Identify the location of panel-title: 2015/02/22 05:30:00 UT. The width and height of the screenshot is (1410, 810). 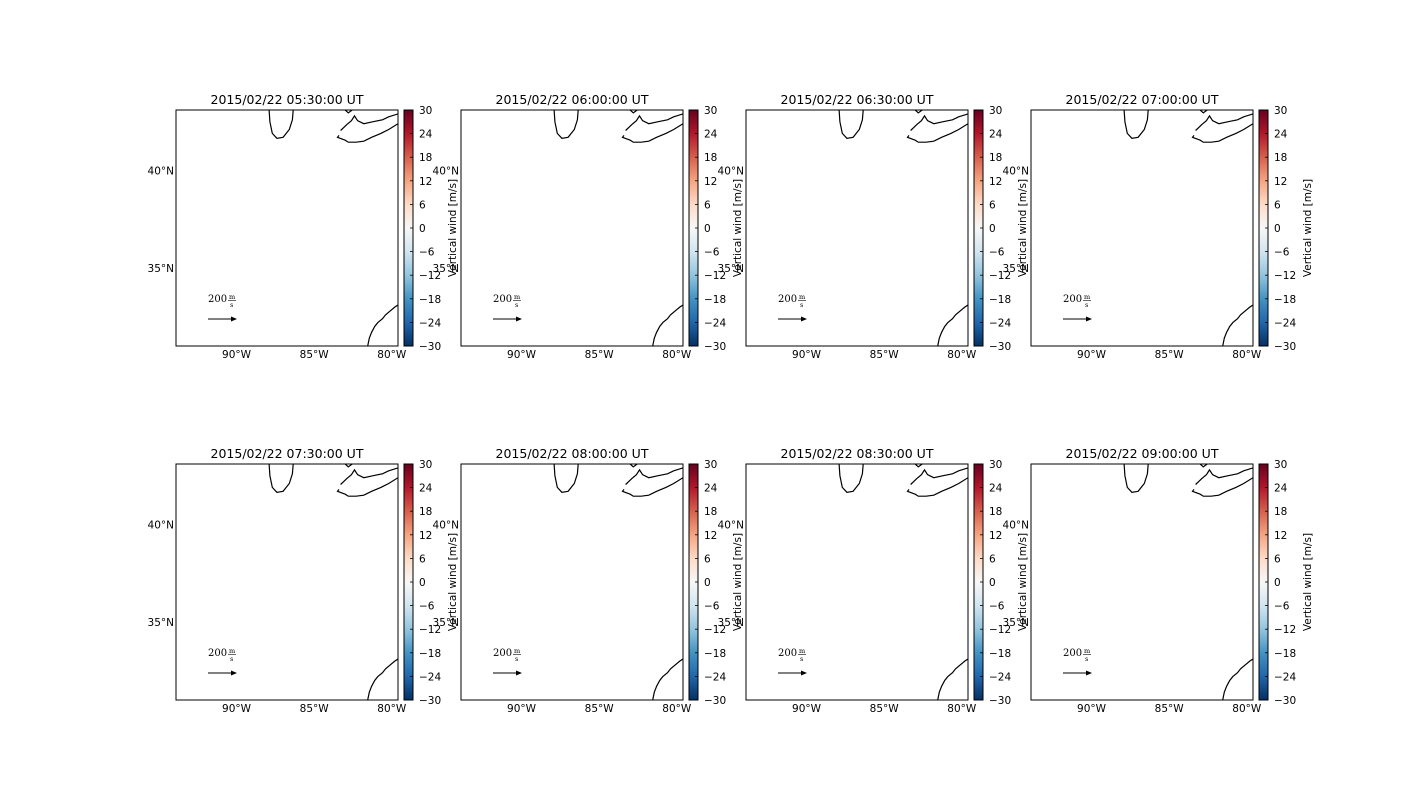
(287, 99).